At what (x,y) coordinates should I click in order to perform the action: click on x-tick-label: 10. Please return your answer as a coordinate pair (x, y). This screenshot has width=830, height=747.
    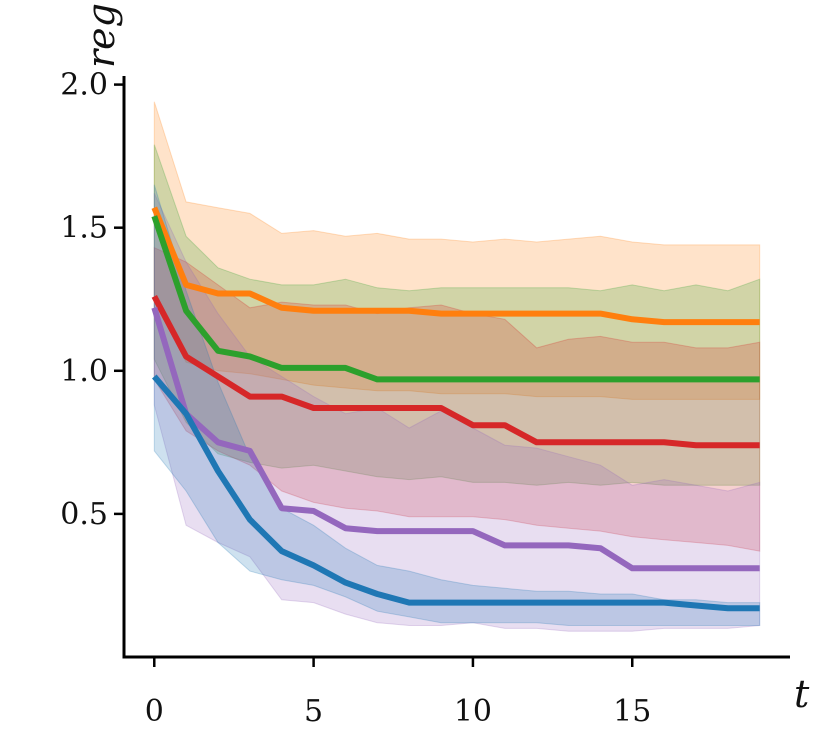
    Looking at the image, I should click on (473, 711).